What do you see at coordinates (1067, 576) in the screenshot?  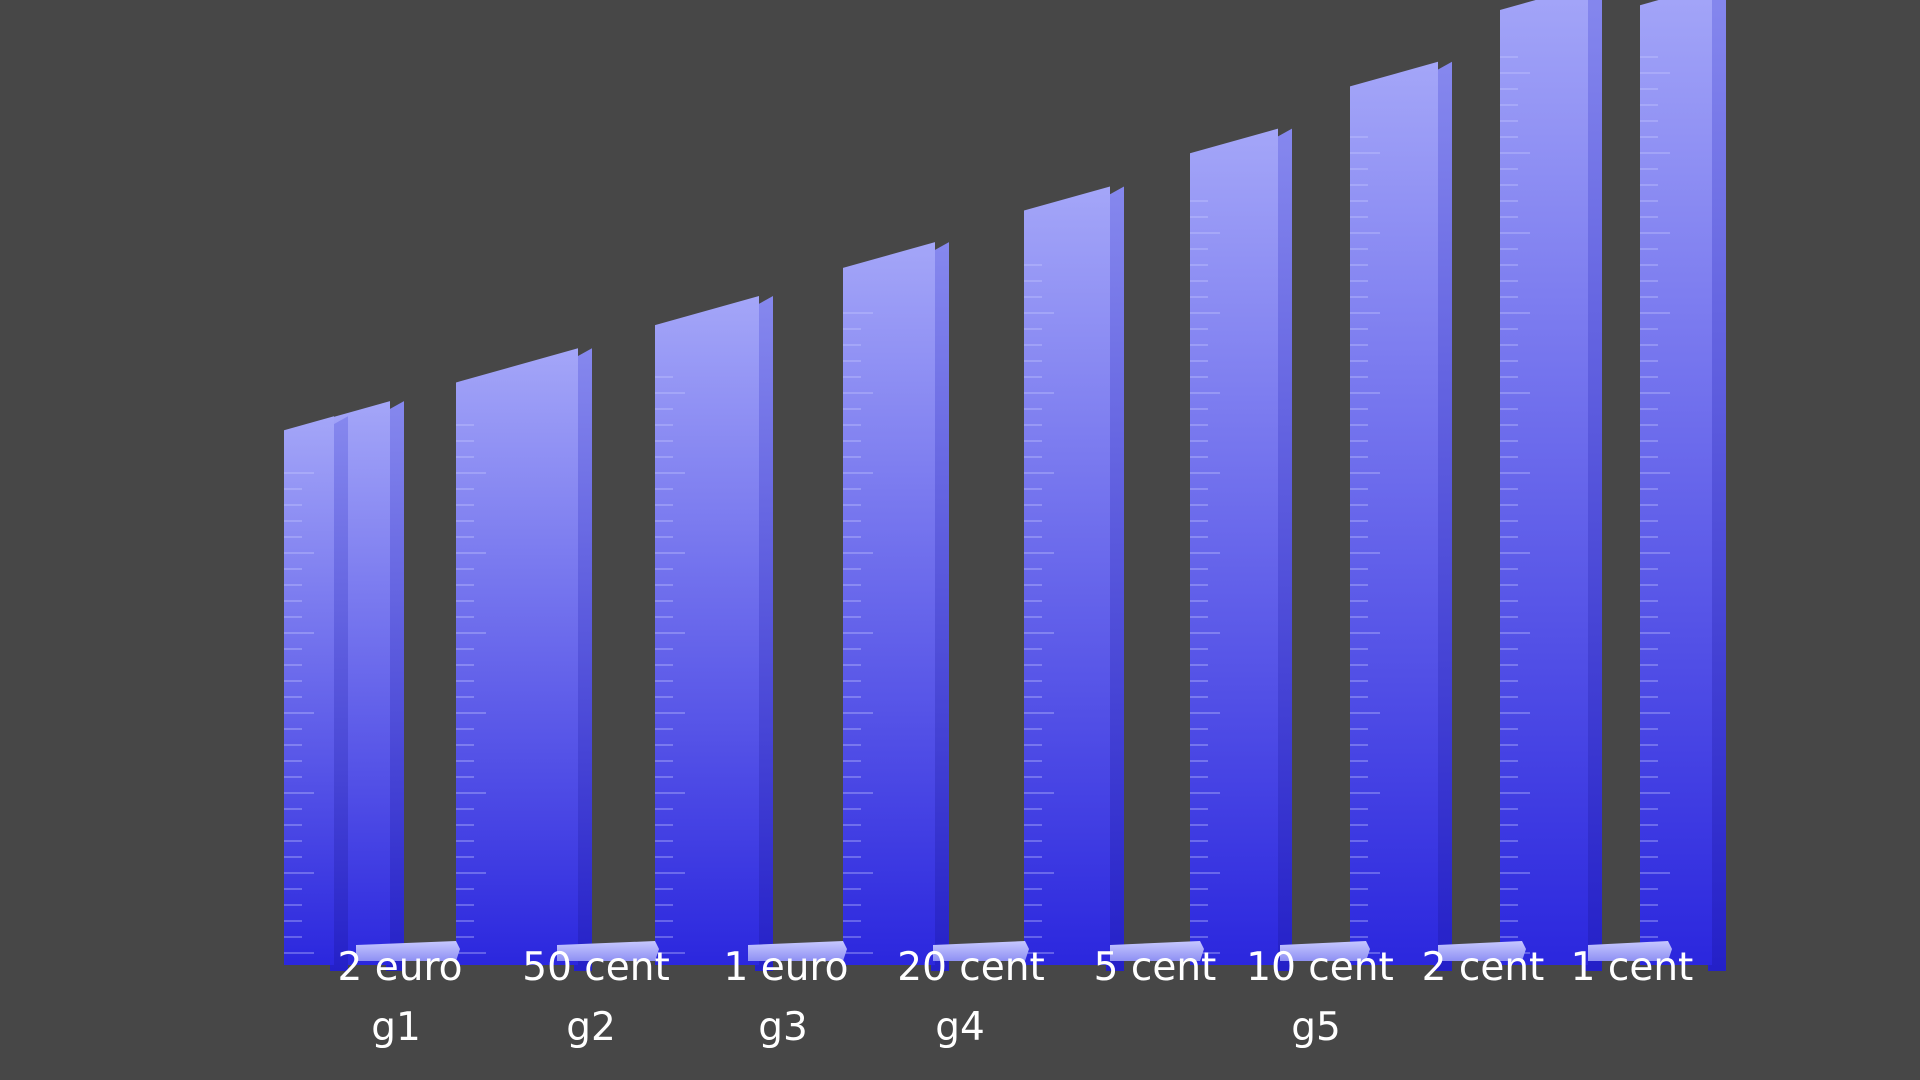 I see `bar-5-face` at bounding box center [1067, 576].